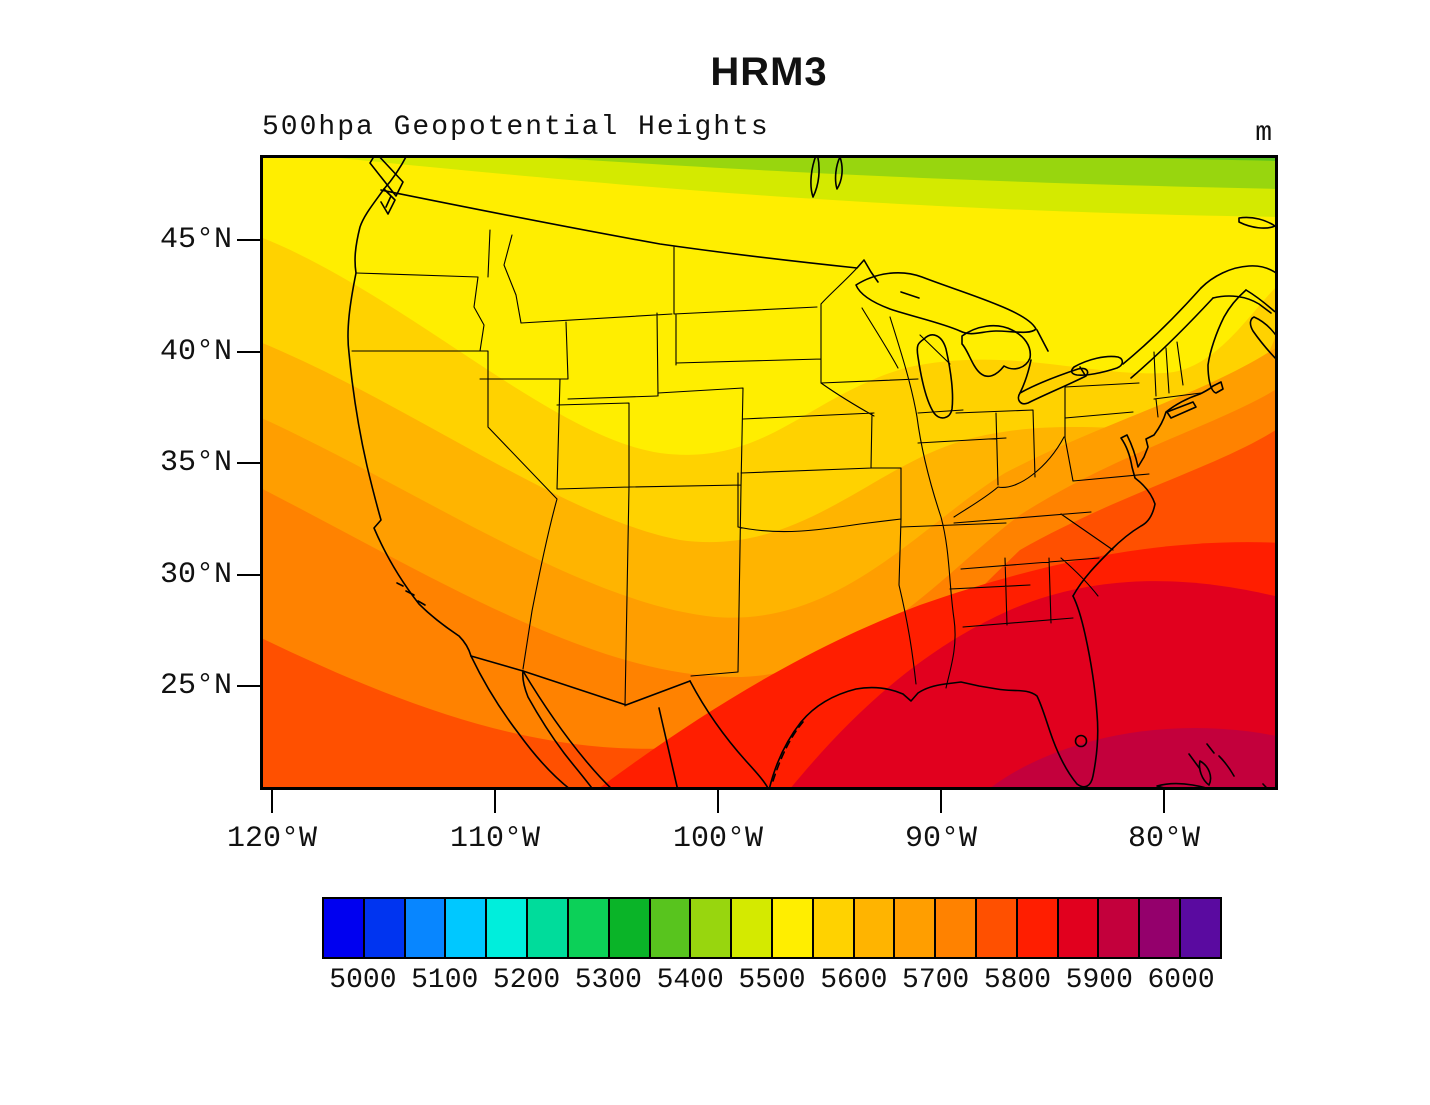 This screenshot has height=1105, width=1430. What do you see at coordinates (1229, 766) in the screenshot?
I see `bahamas-islands` at bounding box center [1229, 766].